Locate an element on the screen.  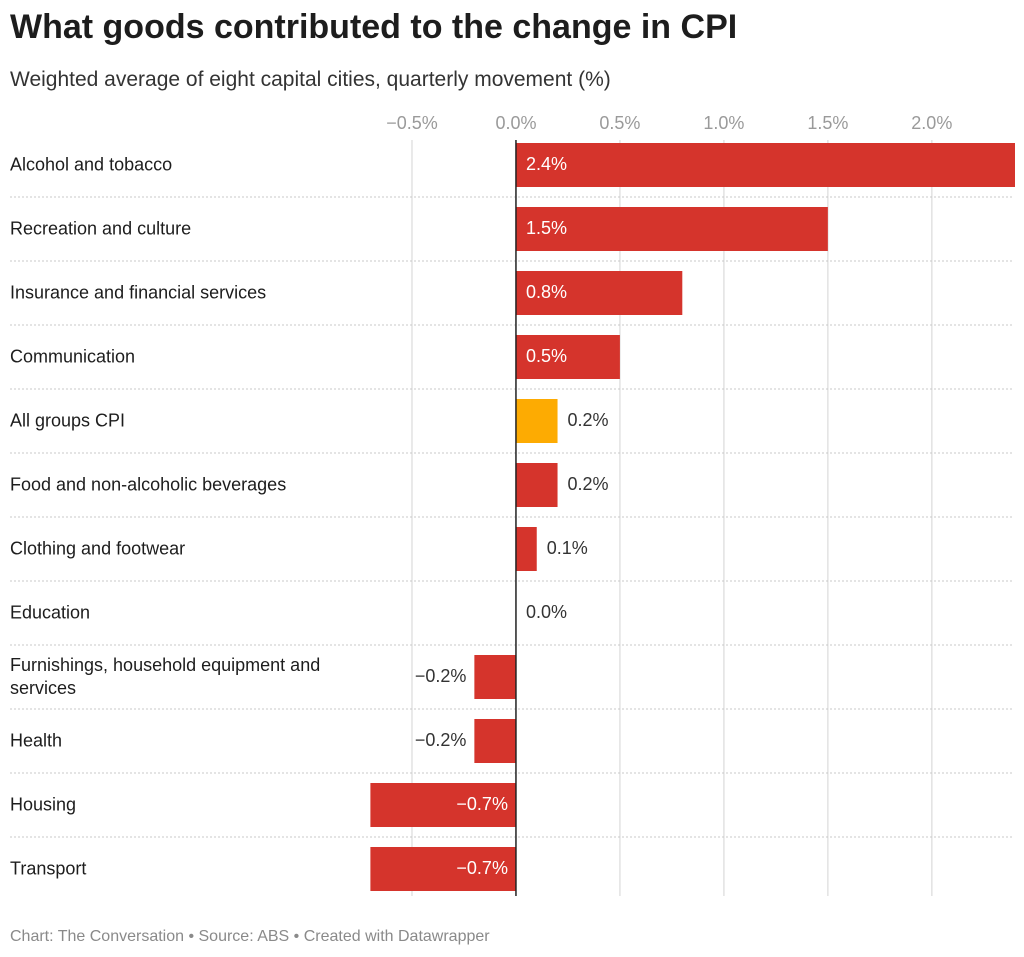
x-tick-label: 0.5% is located at coordinates (619, 123).